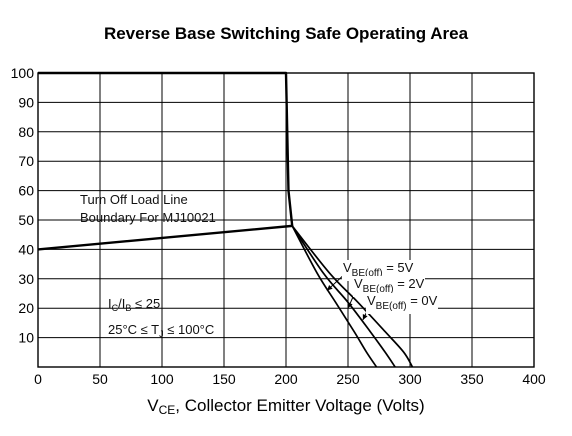 Image resolution: width=572 pixels, height=436 pixels. Describe the element at coordinates (134, 199) in the screenshot. I see `boundary-label-line-1: Turn Off Load Line` at that location.